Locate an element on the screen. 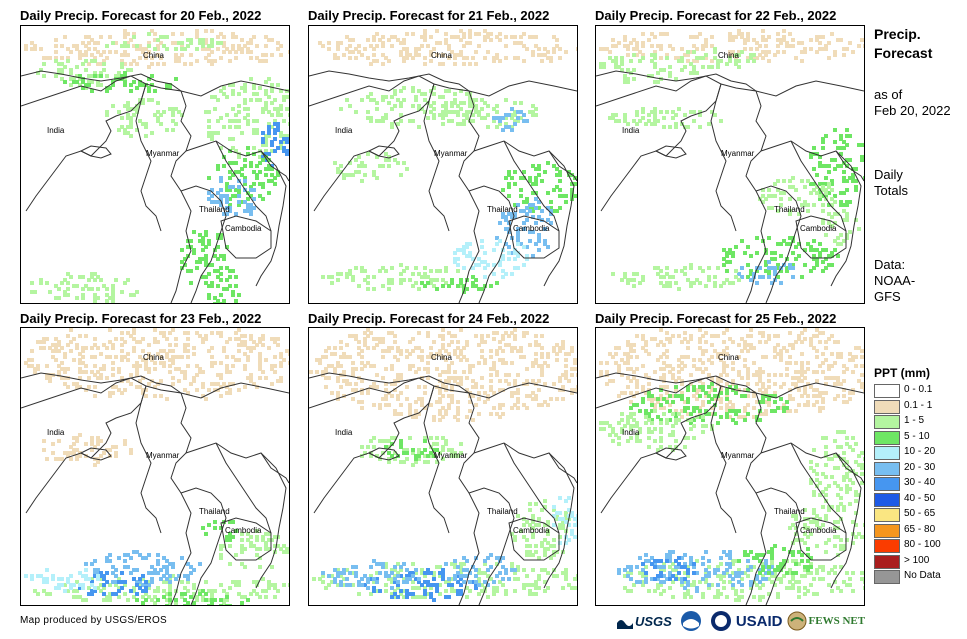  map-panel-20-feb: China India Myanmar Thailand Cambodia is located at coordinates (155, 164).